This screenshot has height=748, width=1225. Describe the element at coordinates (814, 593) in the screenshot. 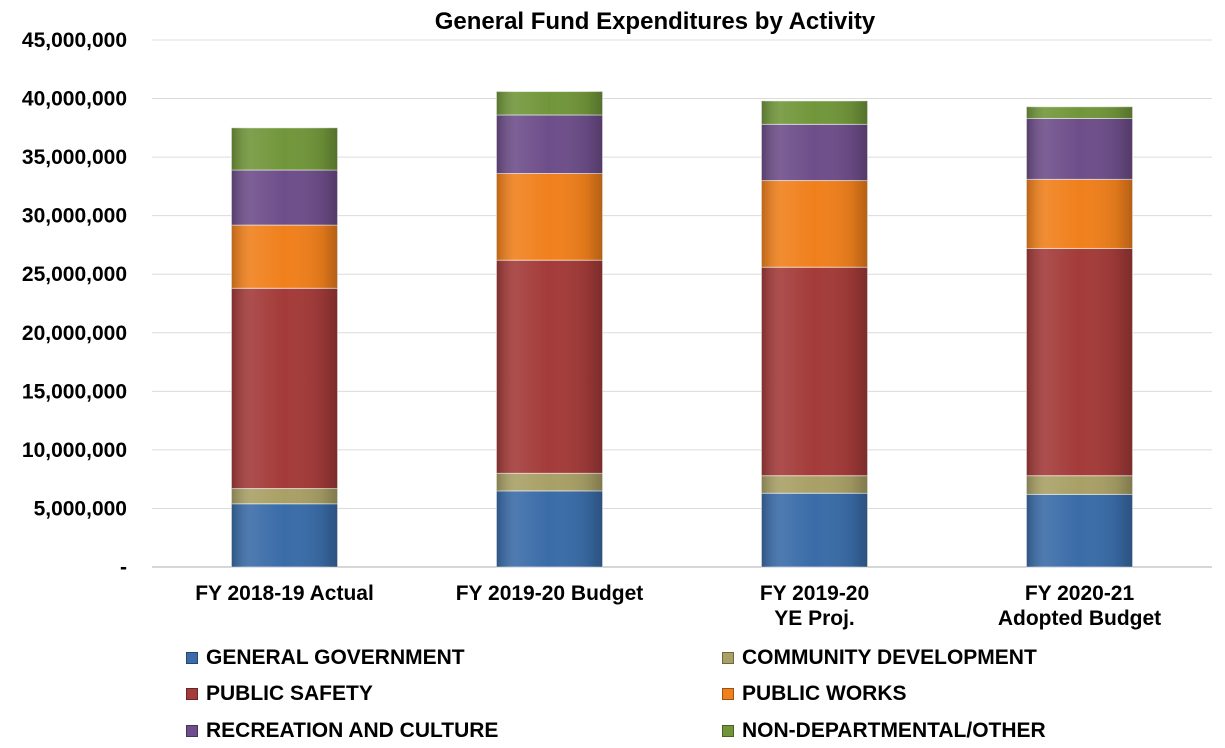

I see `x-tick-label: FY 2019-20` at that location.